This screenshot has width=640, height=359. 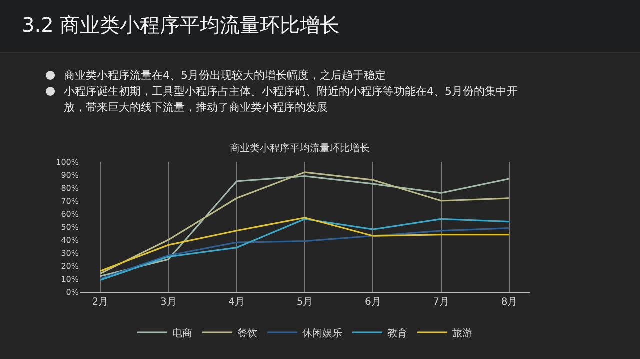 What do you see at coordinates (509, 302) in the screenshot?
I see `x-tick-label: 8月` at bounding box center [509, 302].